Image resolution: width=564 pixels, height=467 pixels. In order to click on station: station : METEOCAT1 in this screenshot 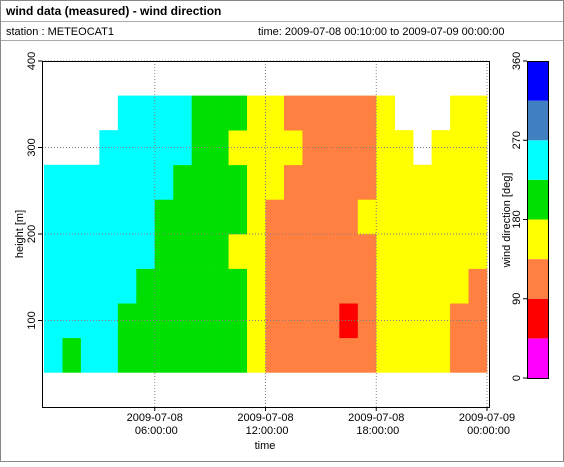, I will do `click(60, 32)`.